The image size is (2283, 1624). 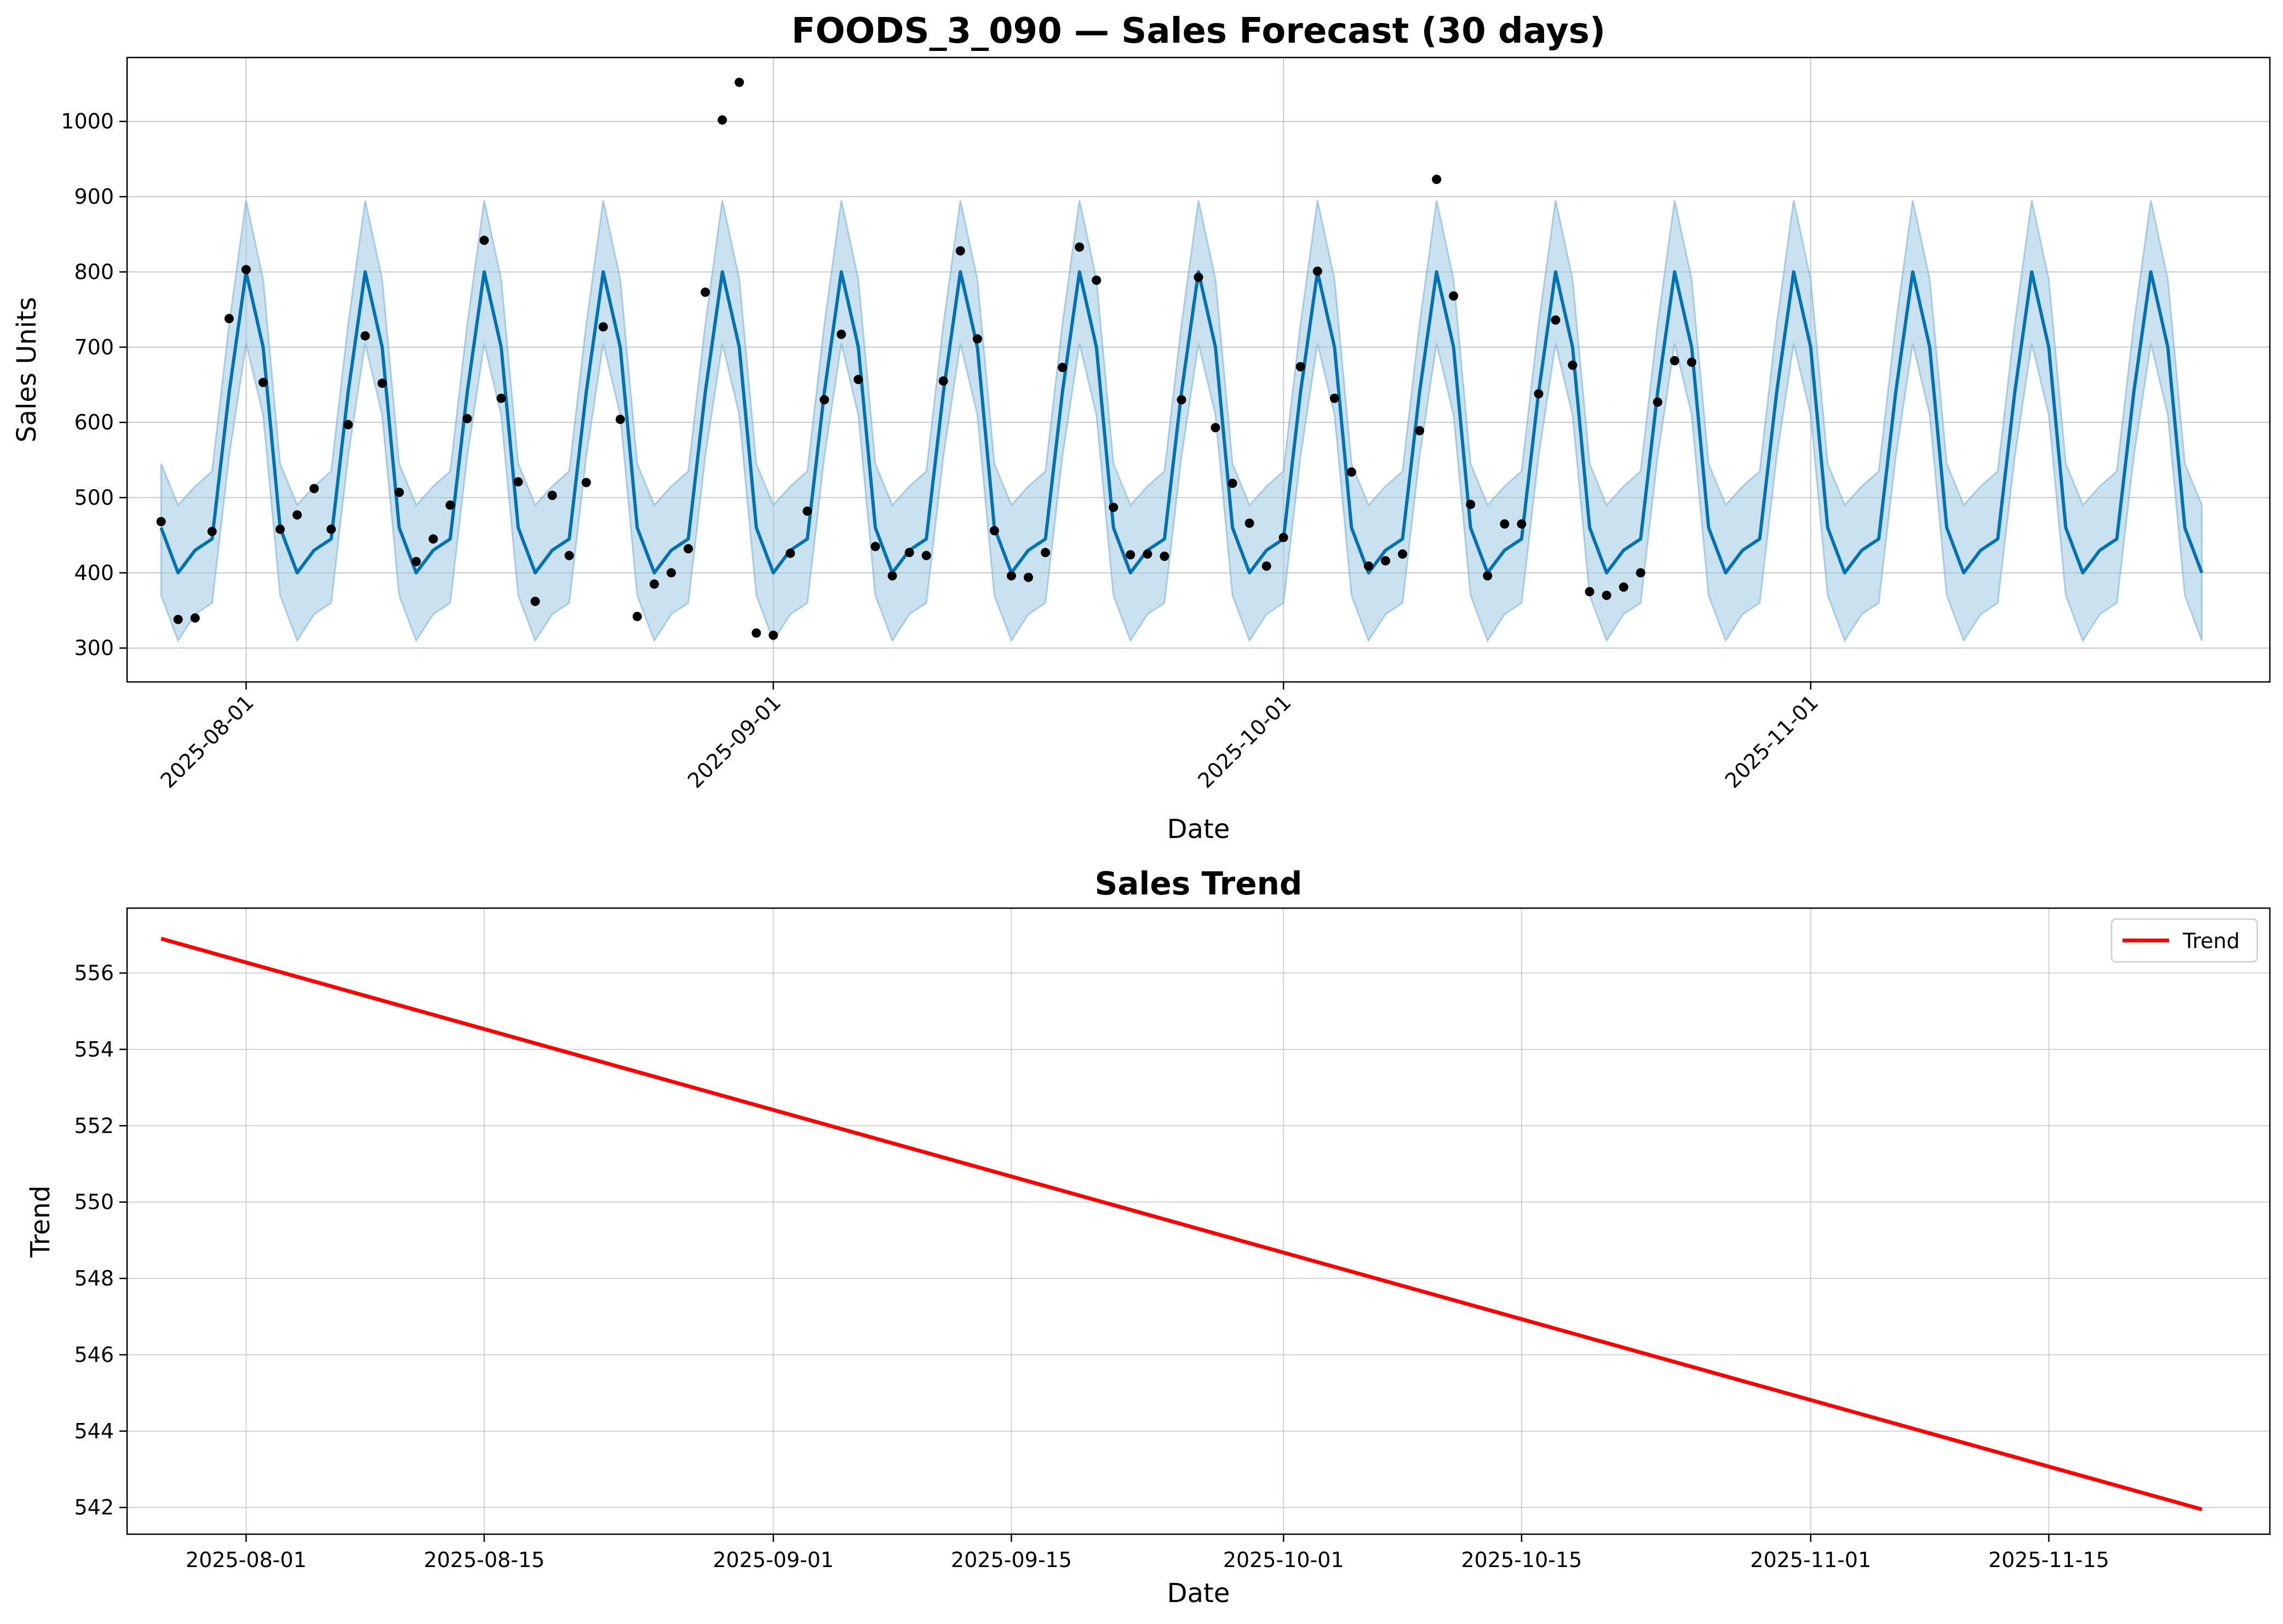 What do you see at coordinates (94, 272) in the screenshot?
I see `forecast-y-tick-label: 800` at bounding box center [94, 272].